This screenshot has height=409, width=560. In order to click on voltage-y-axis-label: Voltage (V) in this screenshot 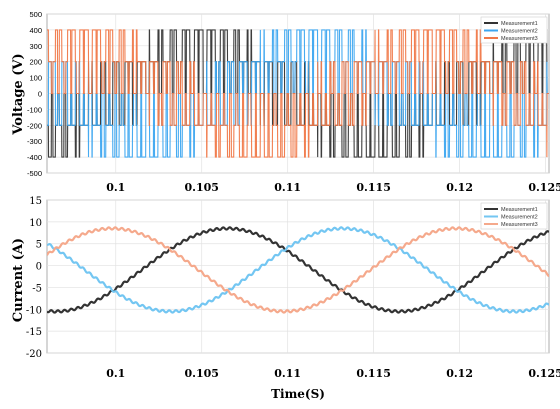, I will do `click(18, 94)`.